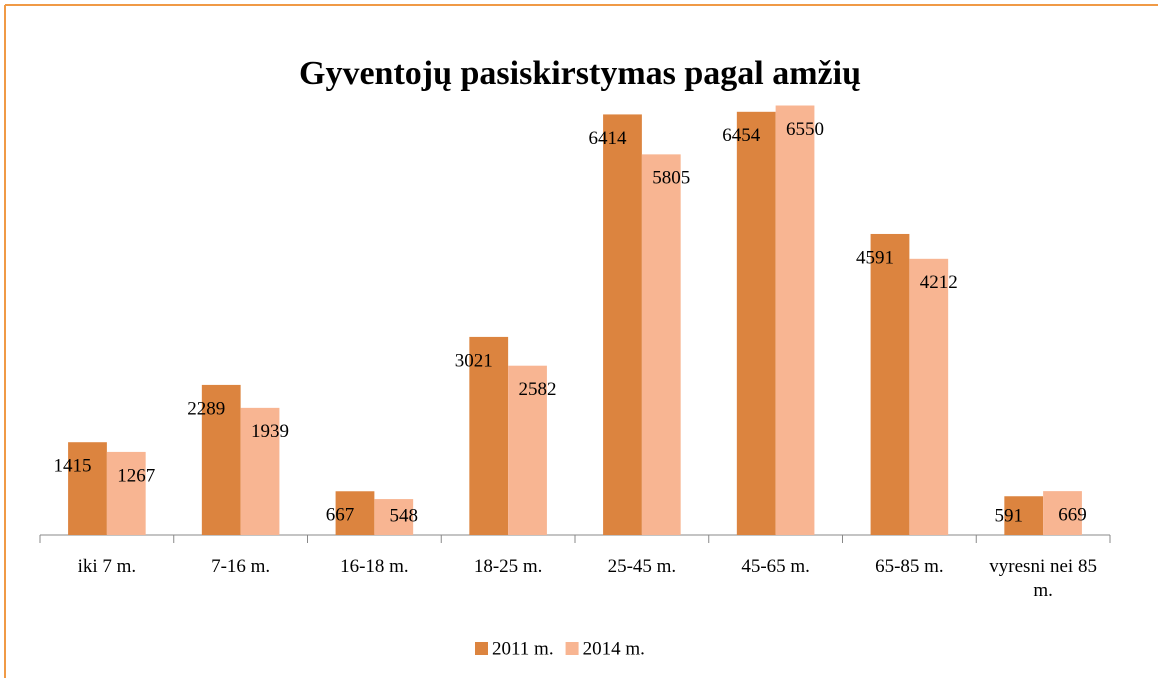  Describe the element at coordinates (909, 566) in the screenshot. I see `x-tick-label: 65-85 m.` at that location.